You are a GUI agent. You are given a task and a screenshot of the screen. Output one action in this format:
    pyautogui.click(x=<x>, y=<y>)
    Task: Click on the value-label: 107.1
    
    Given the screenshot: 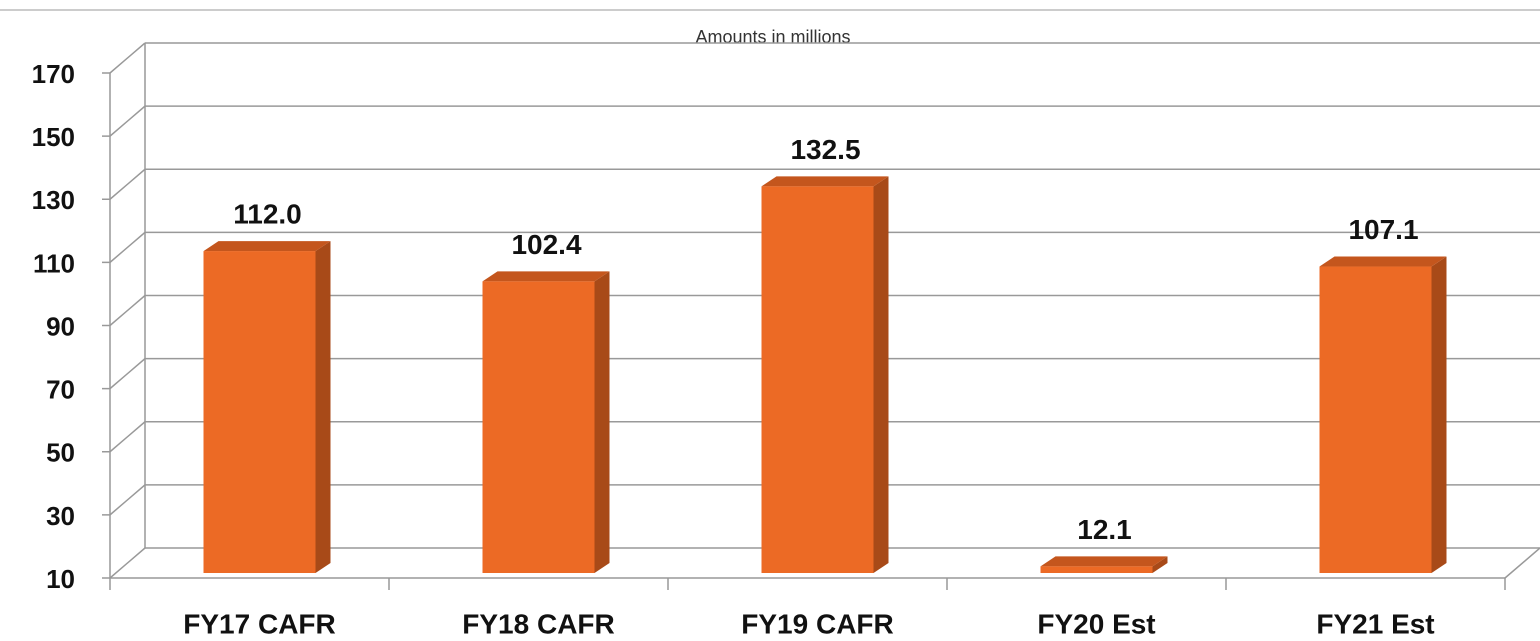 What is the action you would take?
    pyautogui.click(x=1383, y=229)
    